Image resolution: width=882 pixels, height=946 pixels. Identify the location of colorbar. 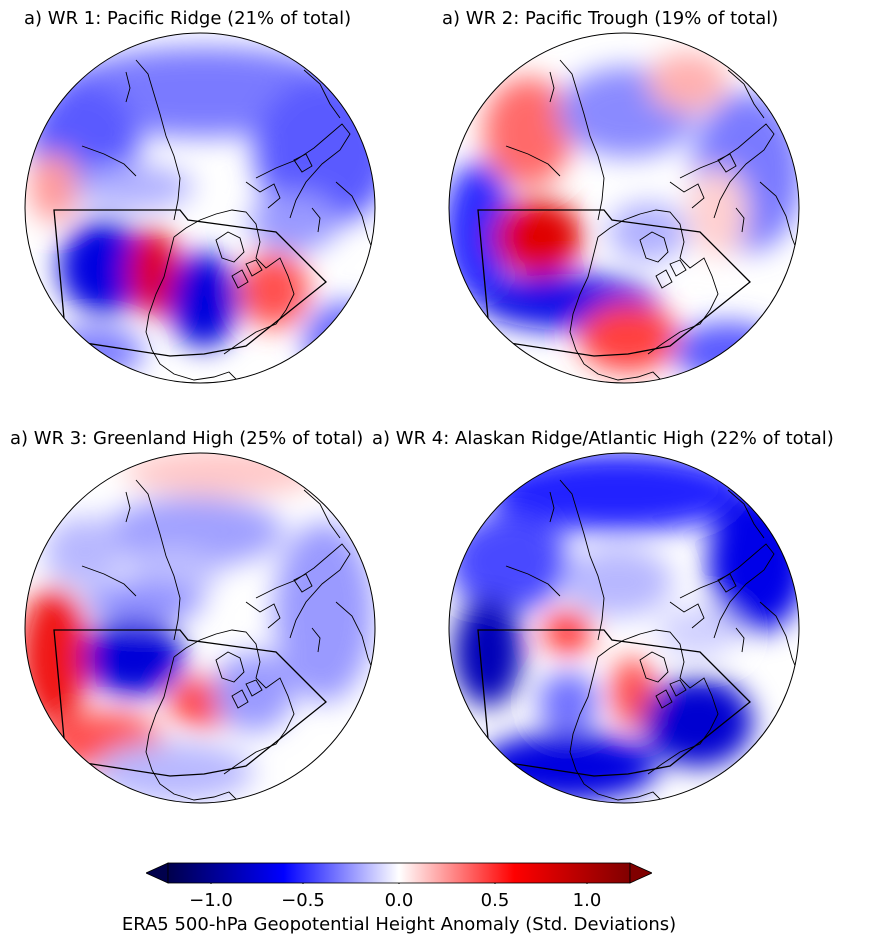
(399, 873).